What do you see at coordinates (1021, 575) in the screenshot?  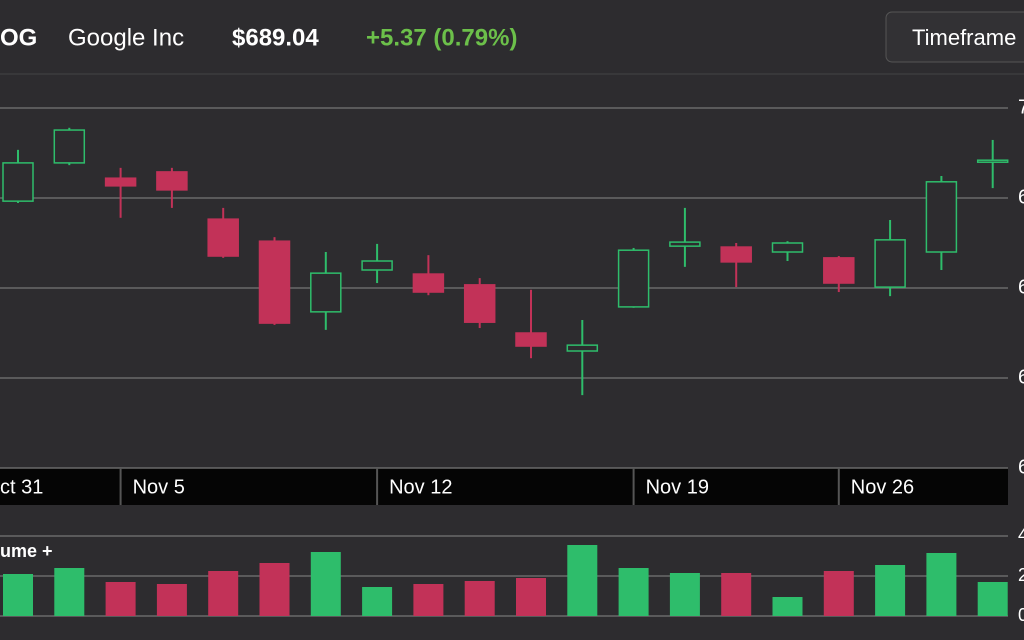 I see `y-tick-label: 2` at bounding box center [1021, 575].